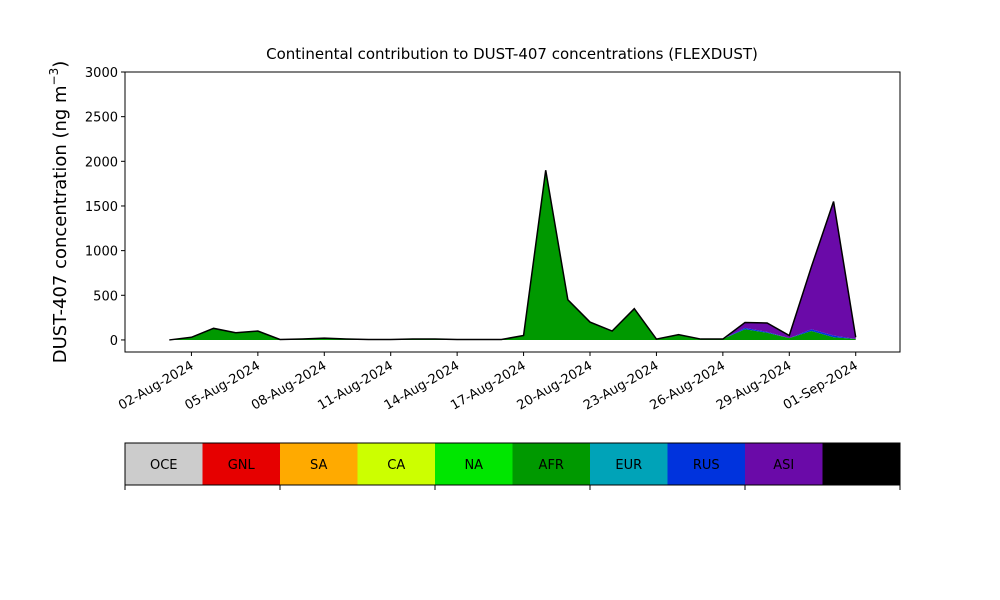  I want to click on y-axis-label: DUST-407 concentration (ng m−3), so click(59, 212).